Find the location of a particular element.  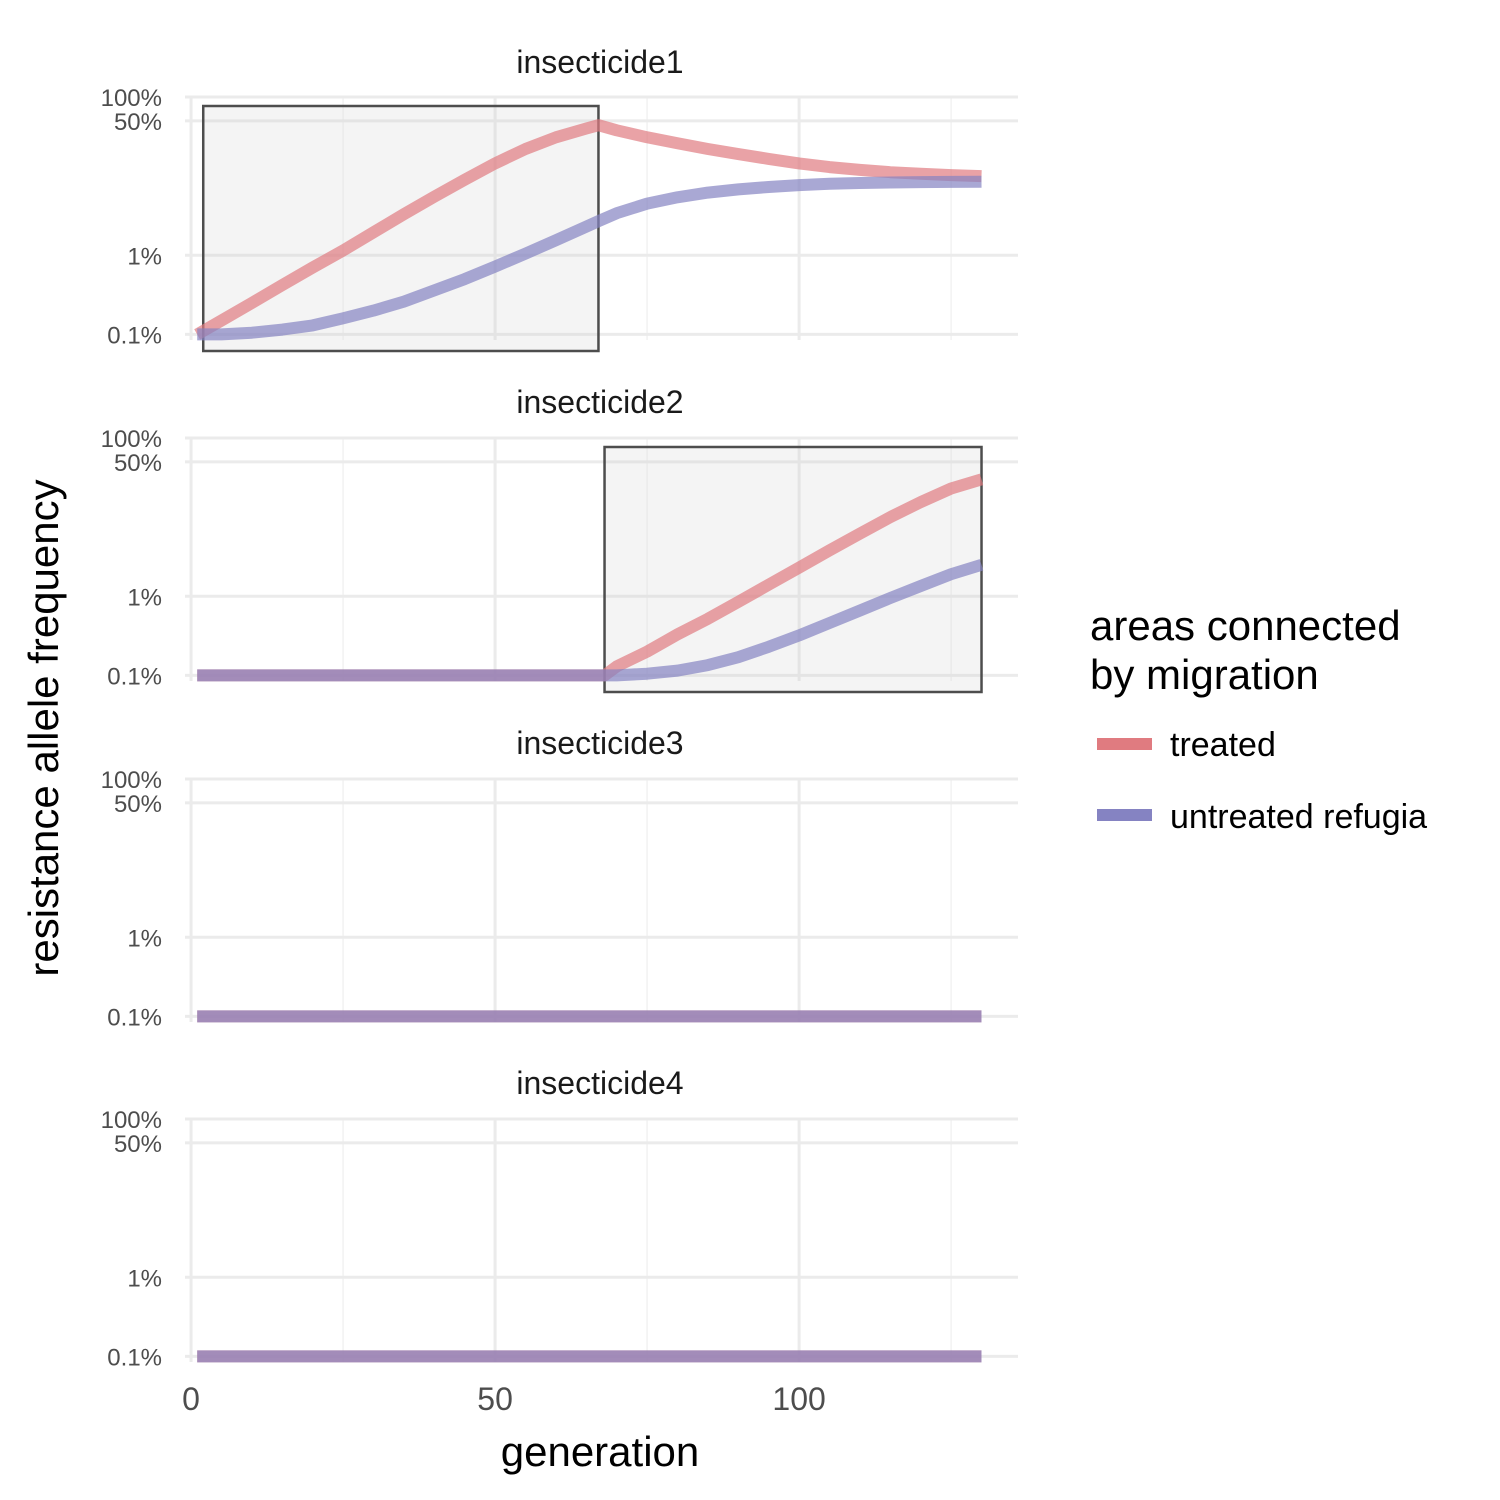

panel-insecticide2: insecticide2 0.1% 1% 50%100% is located at coordinates (559, 539).